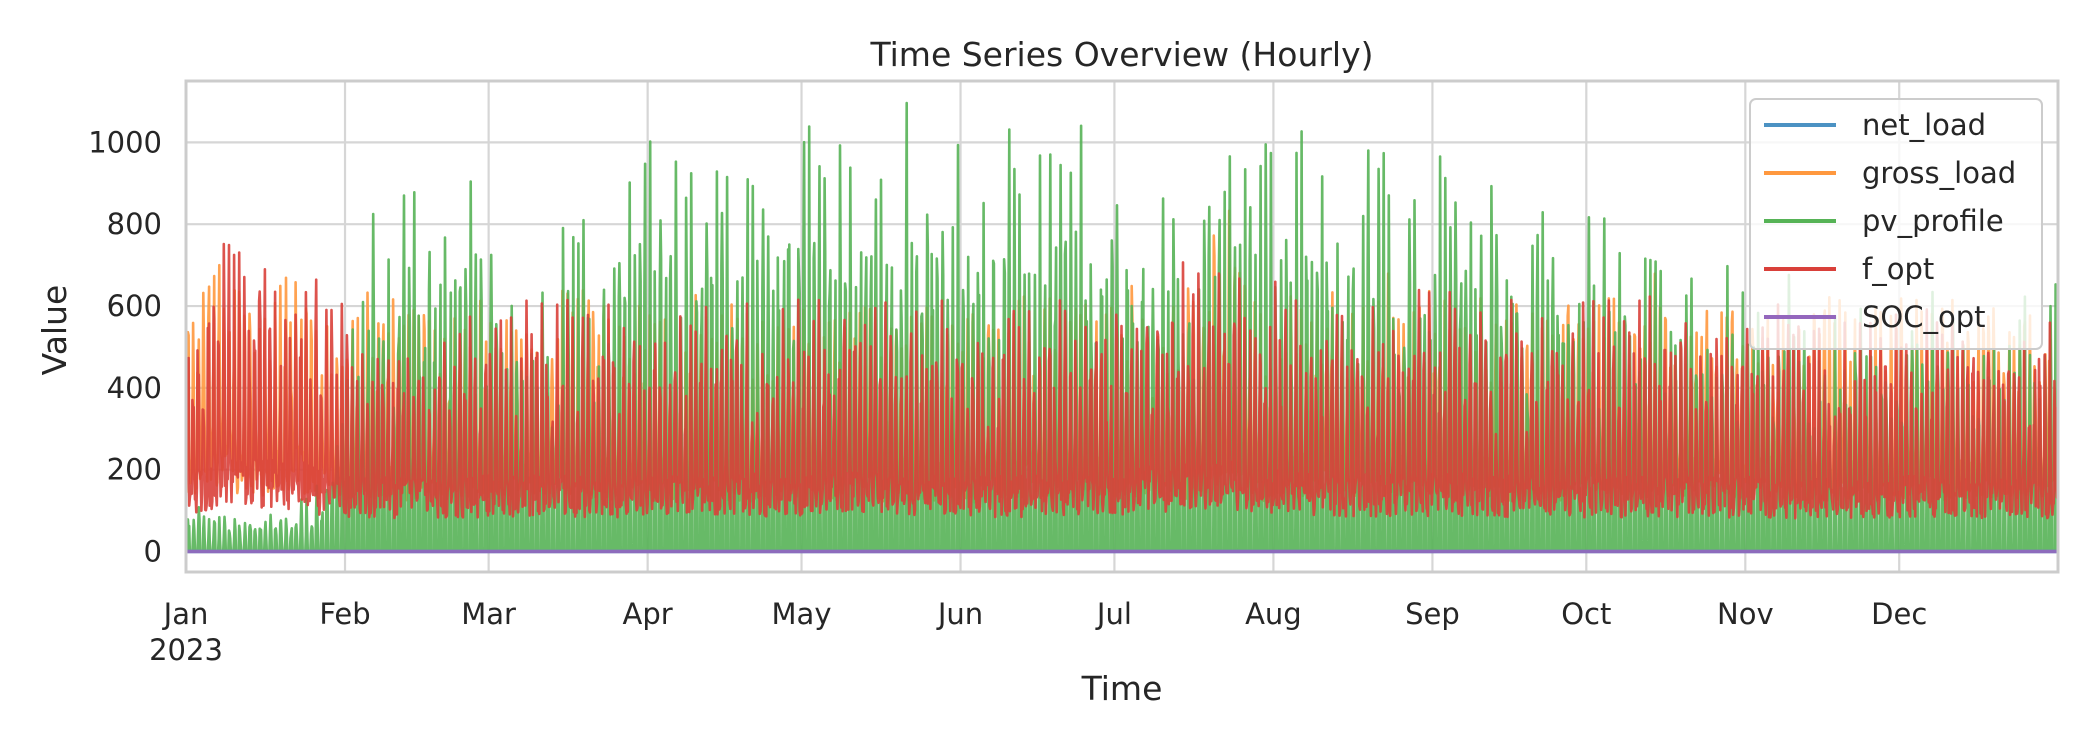  Describe the element at coordinates (1899, 614) in the screenshot. I see `x-tick-label: Dec` at that location.